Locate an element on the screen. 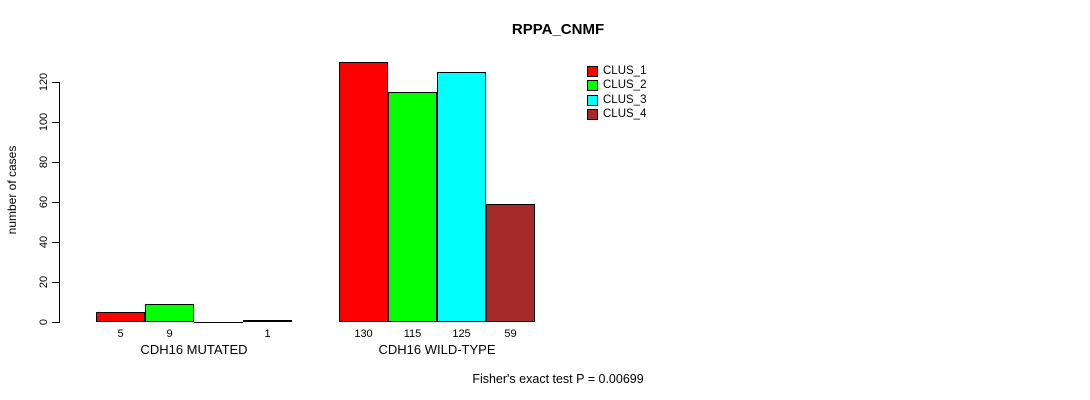  x-group-label: CDH16 MUTATED is located at coordinates (194, 349).